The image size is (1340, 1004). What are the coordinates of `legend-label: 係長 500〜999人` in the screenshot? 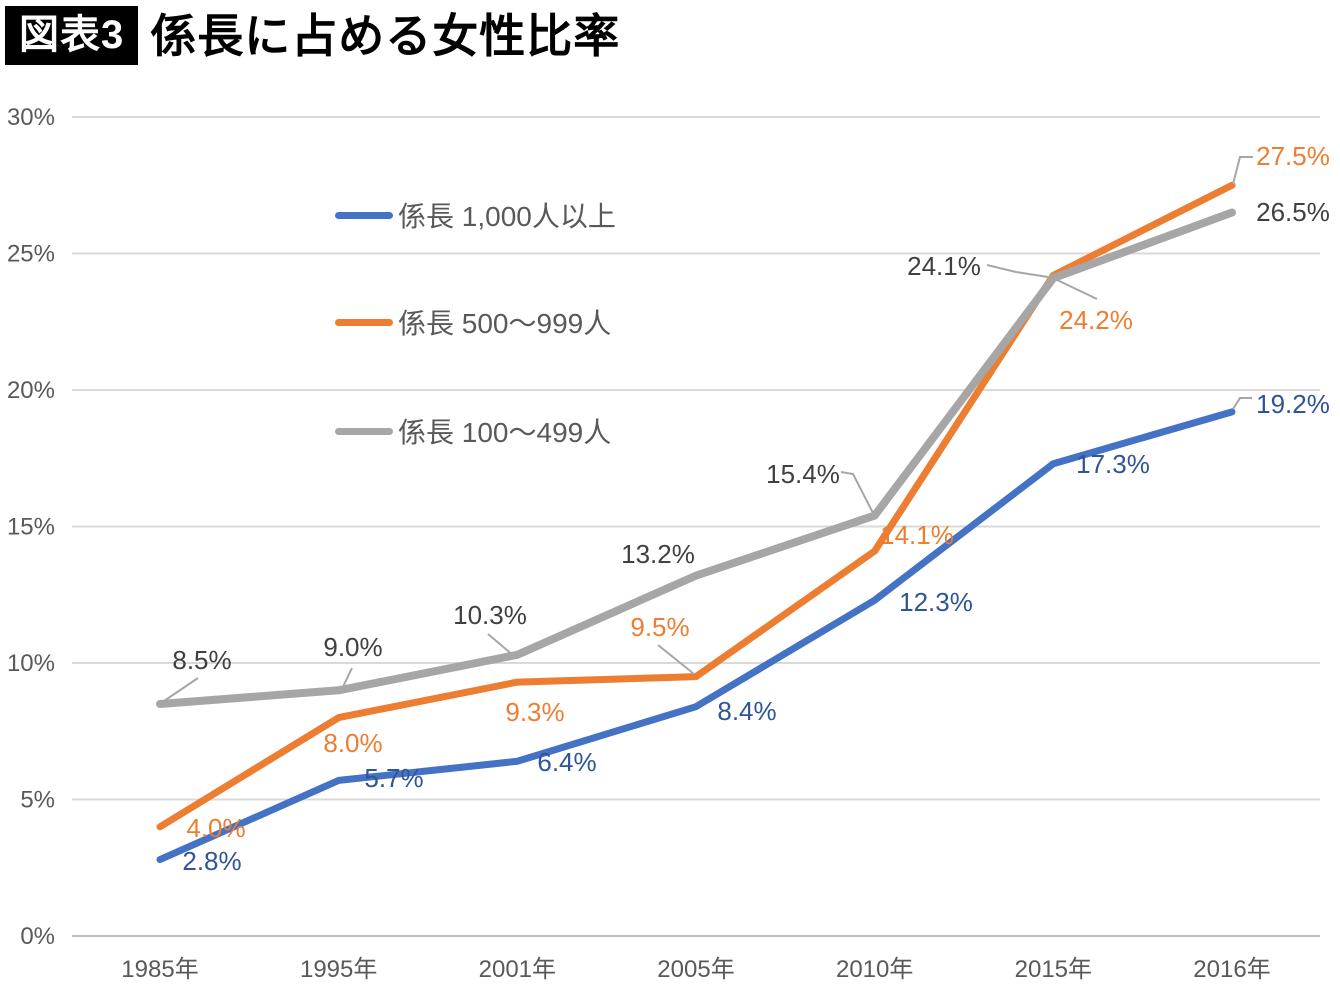 It's located at (505, 323).